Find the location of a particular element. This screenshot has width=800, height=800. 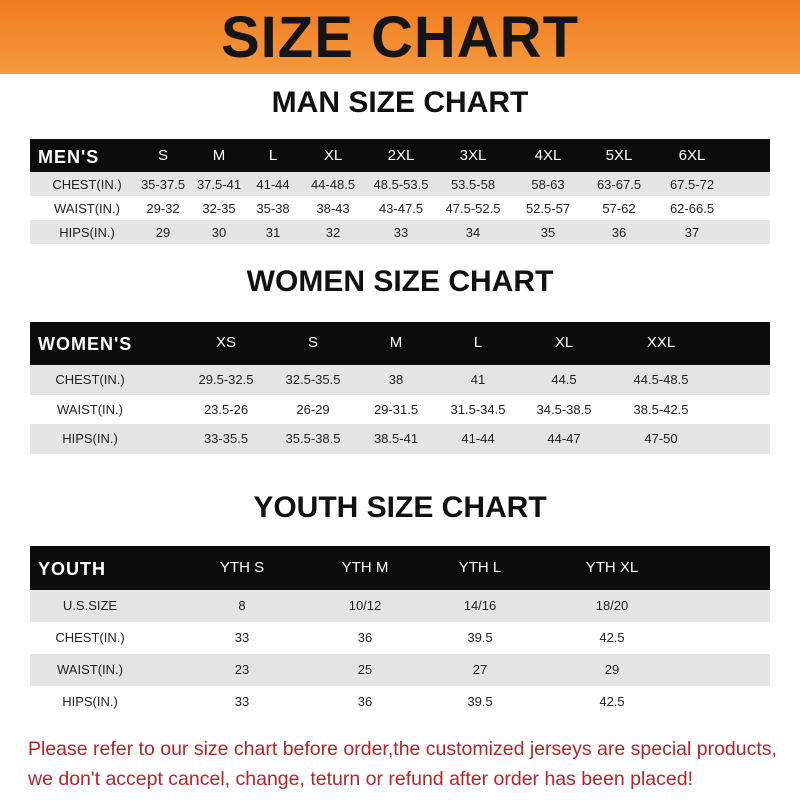

table-row: HIPS(IN.) 29 30 31 32 33 34 35 36 37 is located at coordinates (400, 232).